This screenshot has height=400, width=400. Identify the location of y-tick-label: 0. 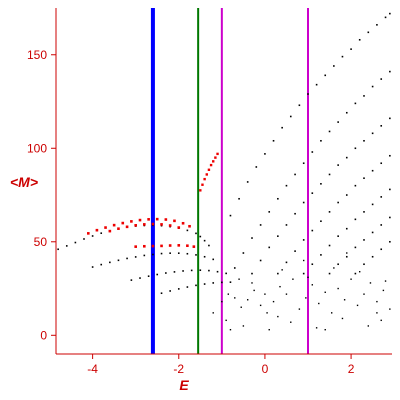
(43, 335).